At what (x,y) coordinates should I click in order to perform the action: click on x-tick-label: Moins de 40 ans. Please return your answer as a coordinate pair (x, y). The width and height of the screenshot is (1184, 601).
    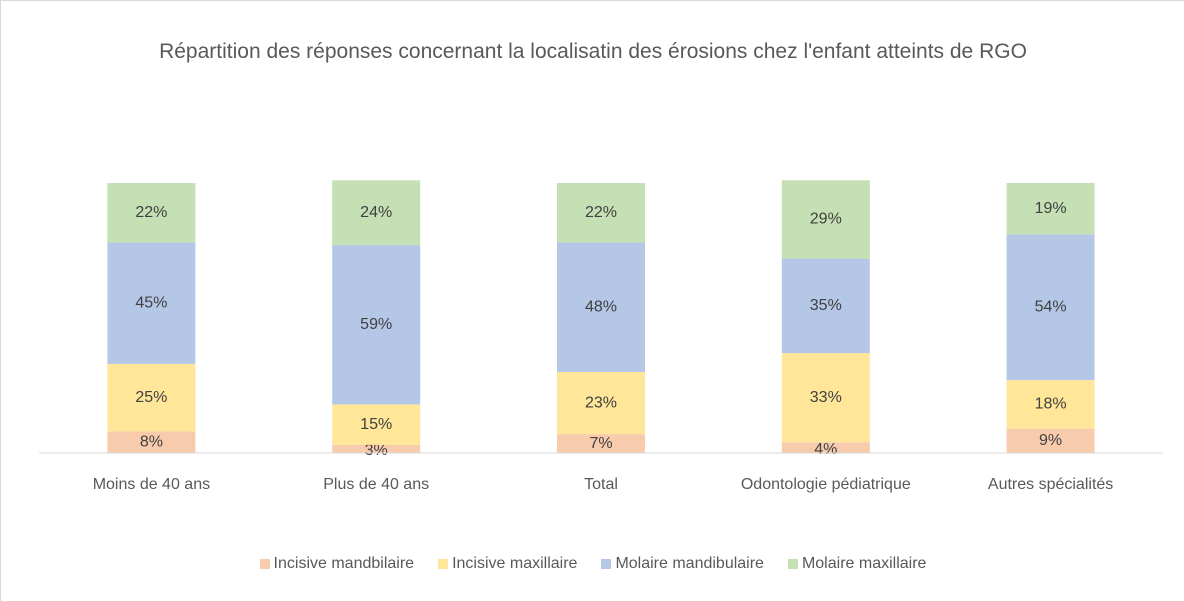
    Looking at the image, I should click on (151, 484).